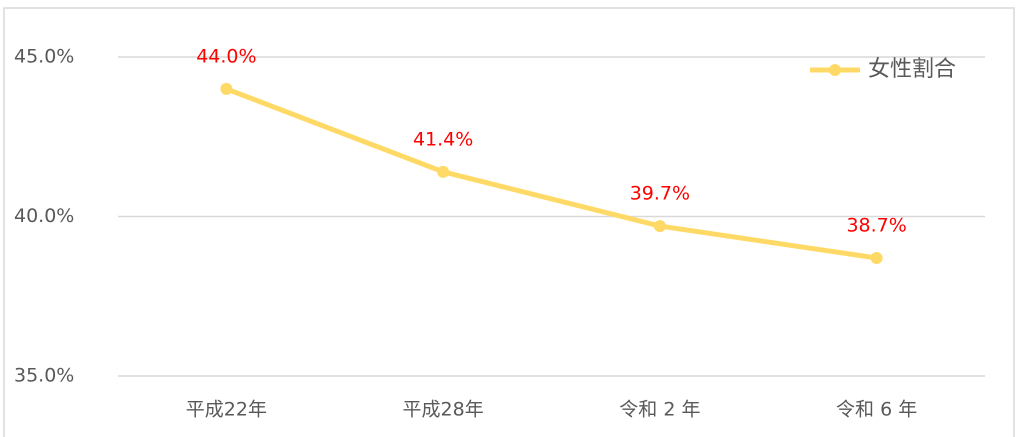 The image size is (1020, 437). Describe the element at coordinates (876, 410) in the screenshot. I see `x-tick-label: 令和 6 年` at that location.